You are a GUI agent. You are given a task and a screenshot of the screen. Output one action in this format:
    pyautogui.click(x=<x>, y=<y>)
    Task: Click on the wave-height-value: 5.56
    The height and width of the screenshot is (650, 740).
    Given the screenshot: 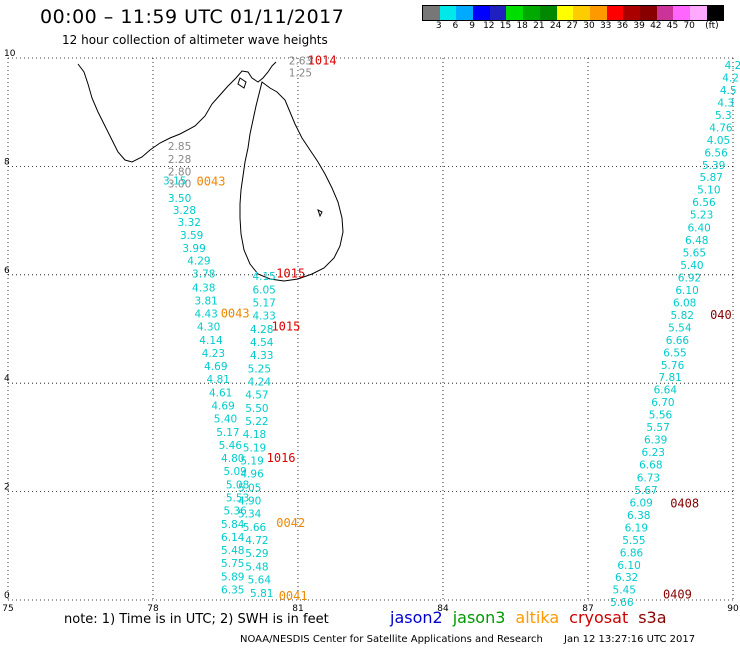 What is the action you would take?
    pyautogui.click(x=661, y=416)
    